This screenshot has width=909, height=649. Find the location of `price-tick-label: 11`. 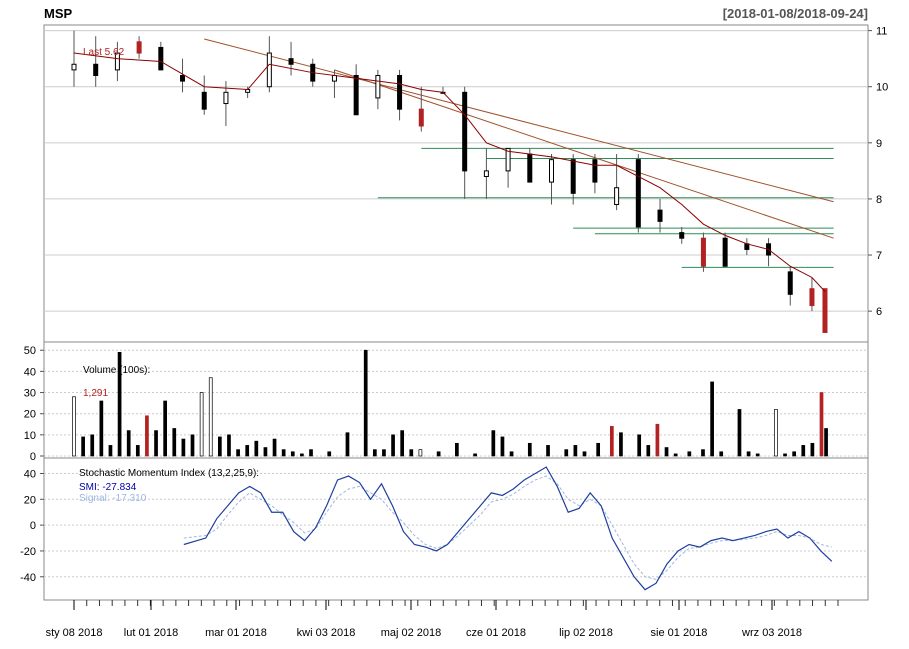

price-tick-label: 11 is located at coordinates (881, 32).